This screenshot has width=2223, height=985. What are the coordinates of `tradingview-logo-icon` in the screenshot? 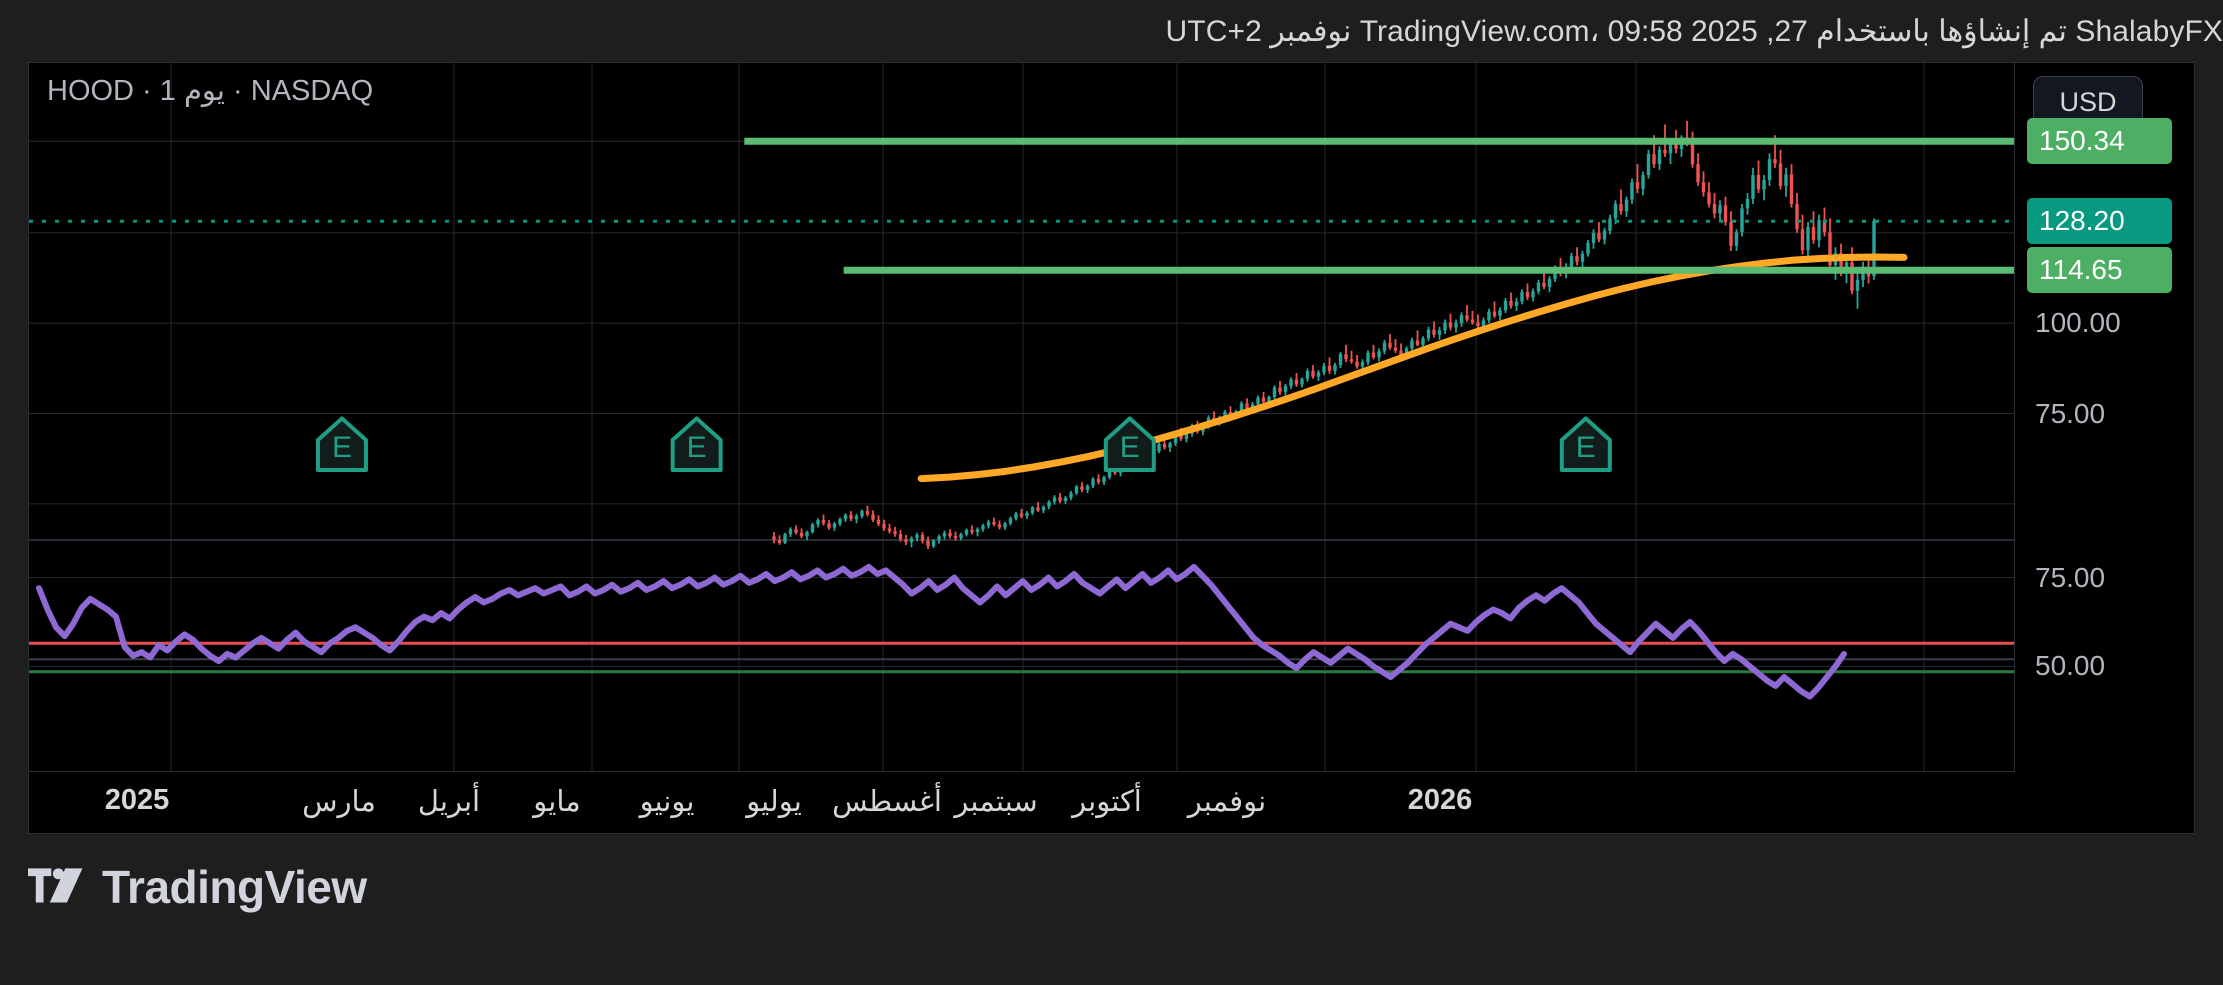 It's located at (55, 885).